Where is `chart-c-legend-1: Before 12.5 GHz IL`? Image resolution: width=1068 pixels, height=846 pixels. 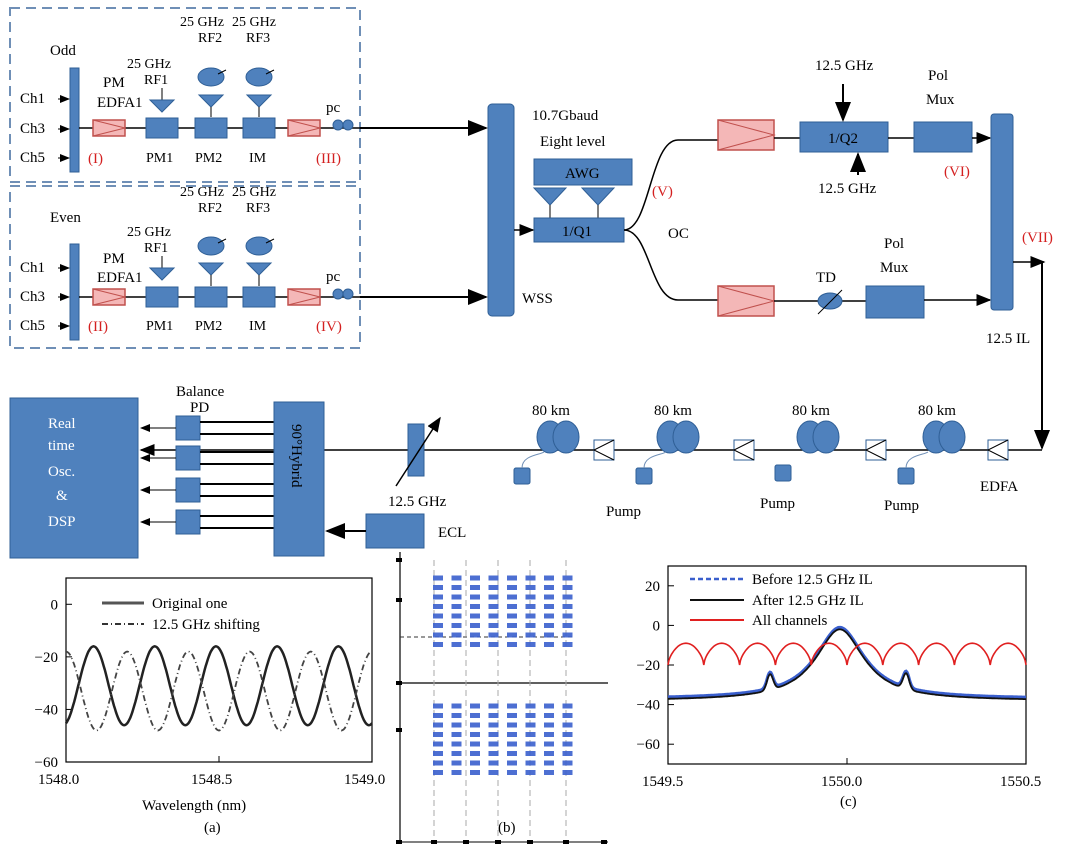 chart-c-legend-1: Before 12.5 GHz IL is located at coordinates (812, 580).